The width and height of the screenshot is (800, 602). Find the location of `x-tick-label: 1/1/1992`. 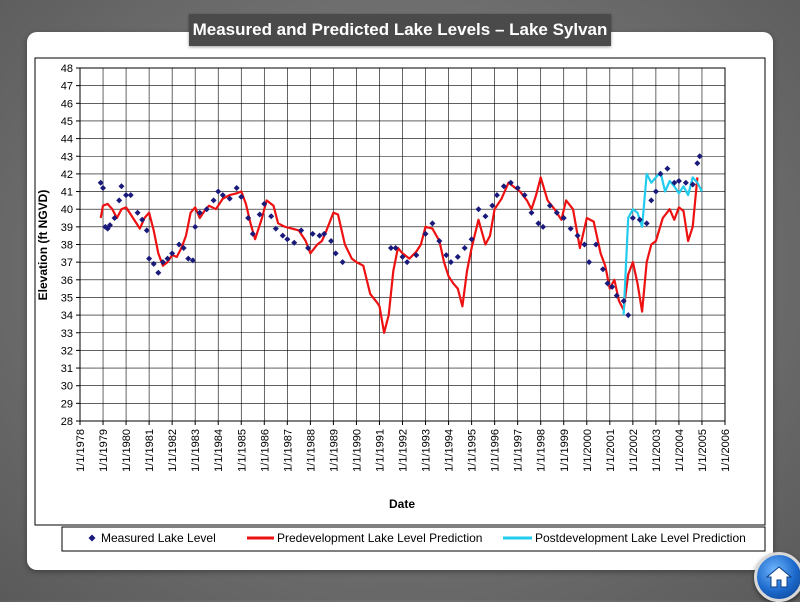

x-tick-label: 1/1/1992 is located at coordinates (404, 450).